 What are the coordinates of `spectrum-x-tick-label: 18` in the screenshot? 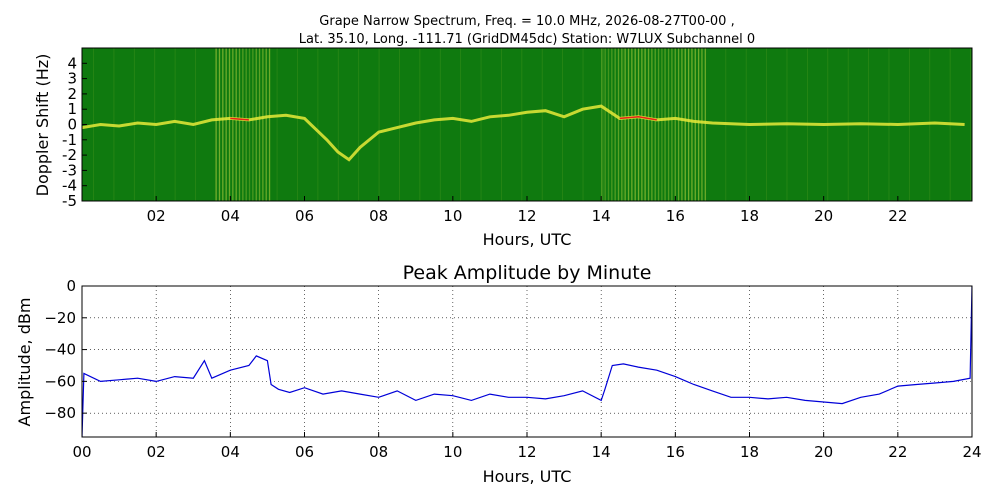 It's located at (749, 216).